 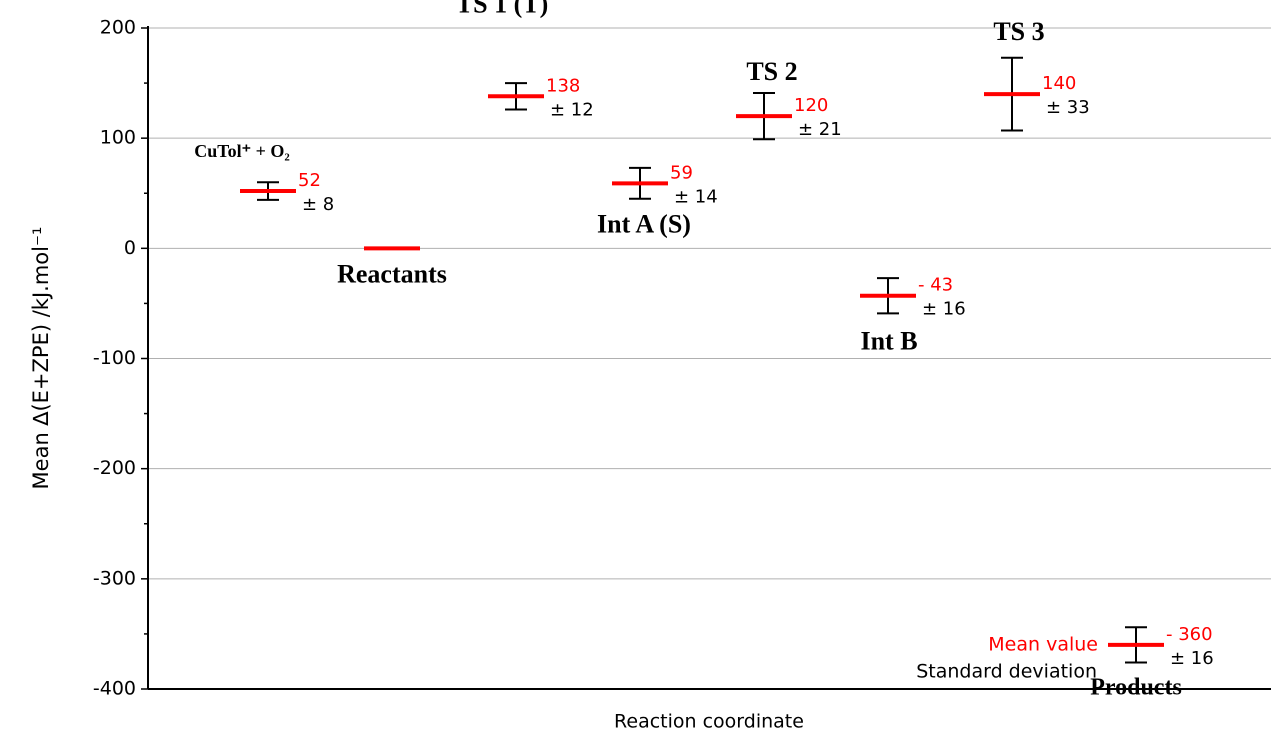 I want to click on value-label: 59, so click(x=681, y=172).